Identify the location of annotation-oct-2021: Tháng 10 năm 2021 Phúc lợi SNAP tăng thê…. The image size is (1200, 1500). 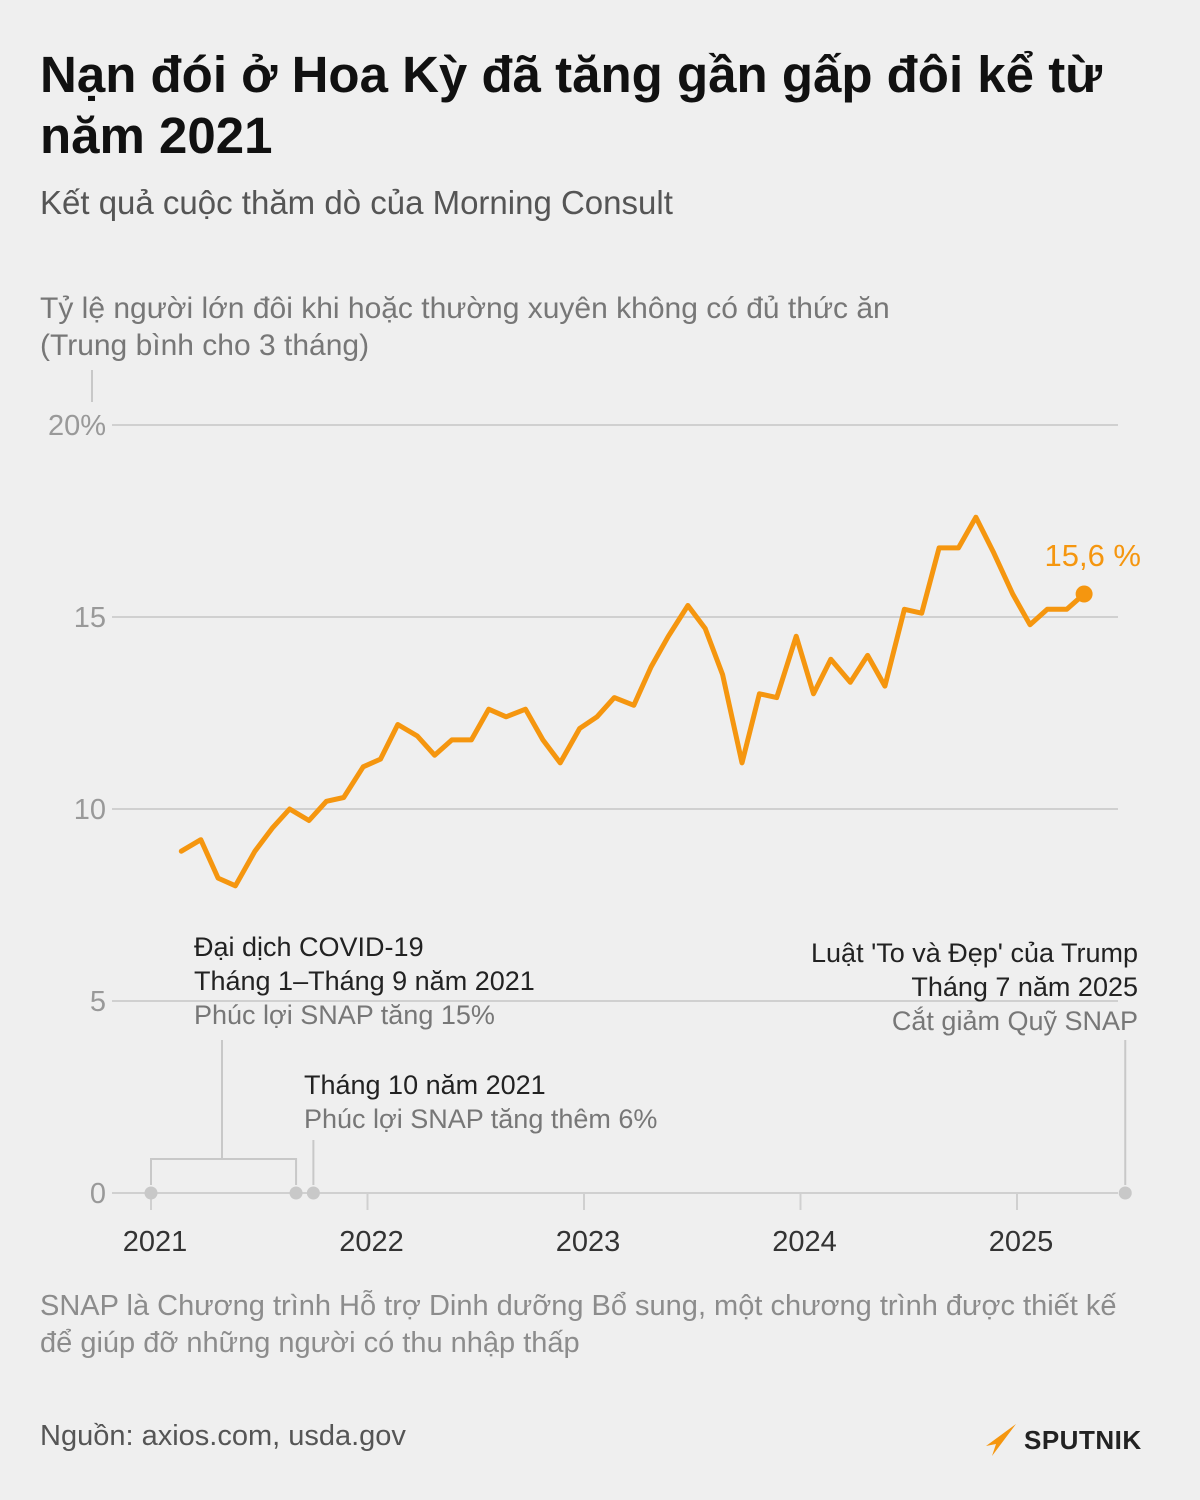
(480, 1102).